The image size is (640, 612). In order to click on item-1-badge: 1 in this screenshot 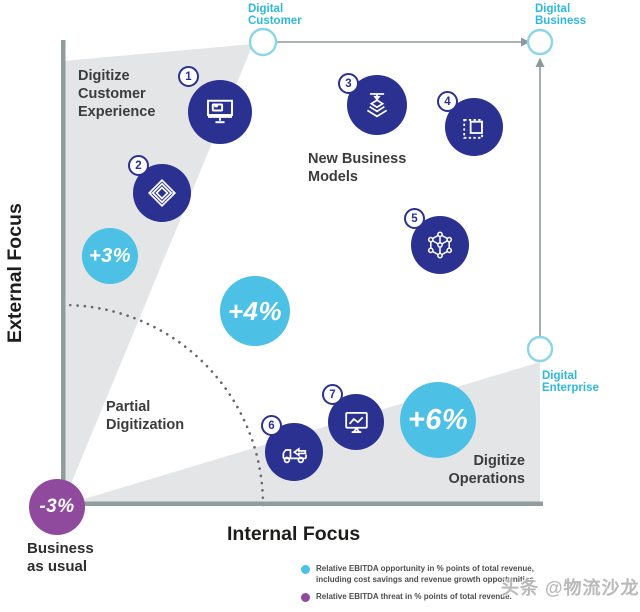, I will do `click(188, 76)`.